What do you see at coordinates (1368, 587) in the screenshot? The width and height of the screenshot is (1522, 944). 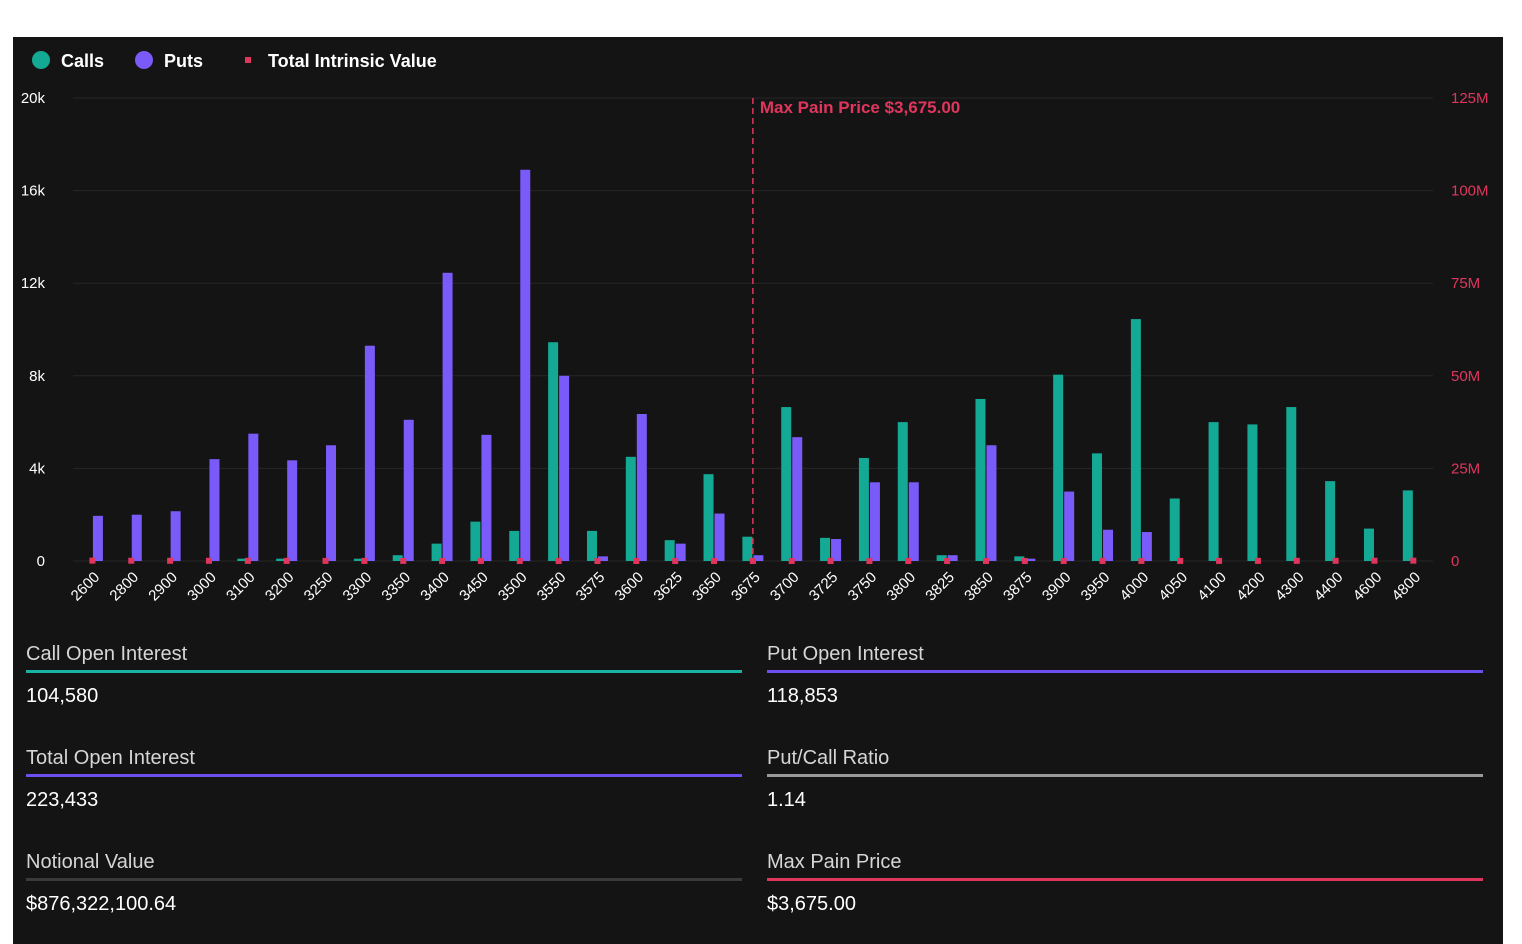 I see `x-tick-label: 4600` at bounding box center [1368, 587].